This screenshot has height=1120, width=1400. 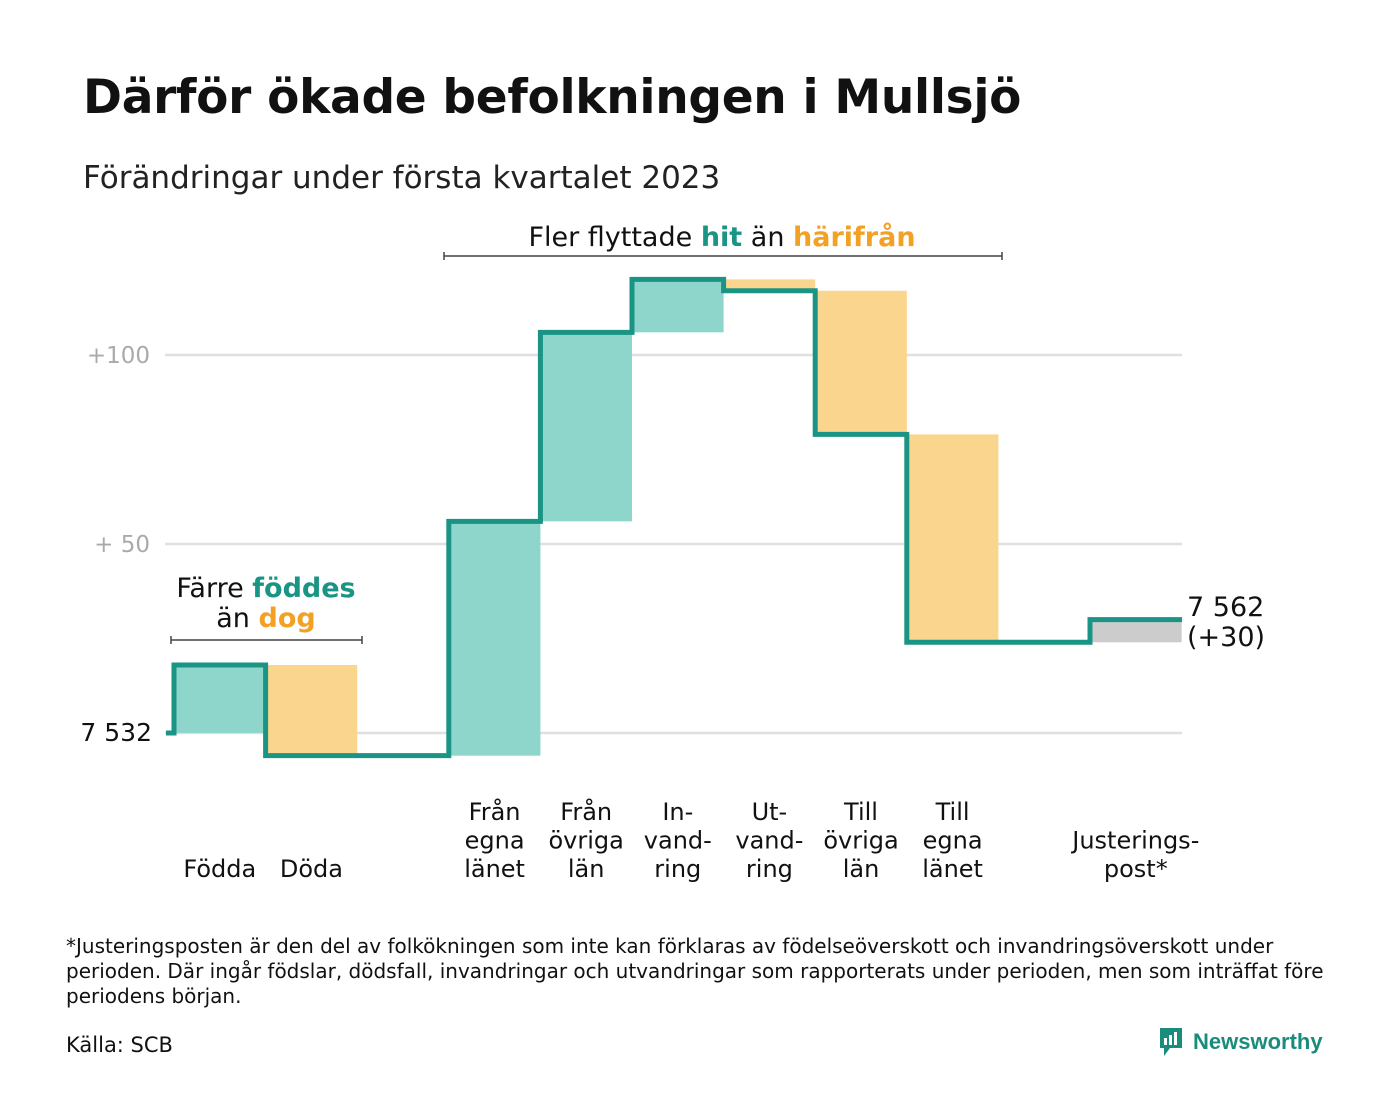 What do you see at coordinates (287, 618) in the screenshot?
I see `annotation-span-orange: dog` at bounding box center [287, 618].